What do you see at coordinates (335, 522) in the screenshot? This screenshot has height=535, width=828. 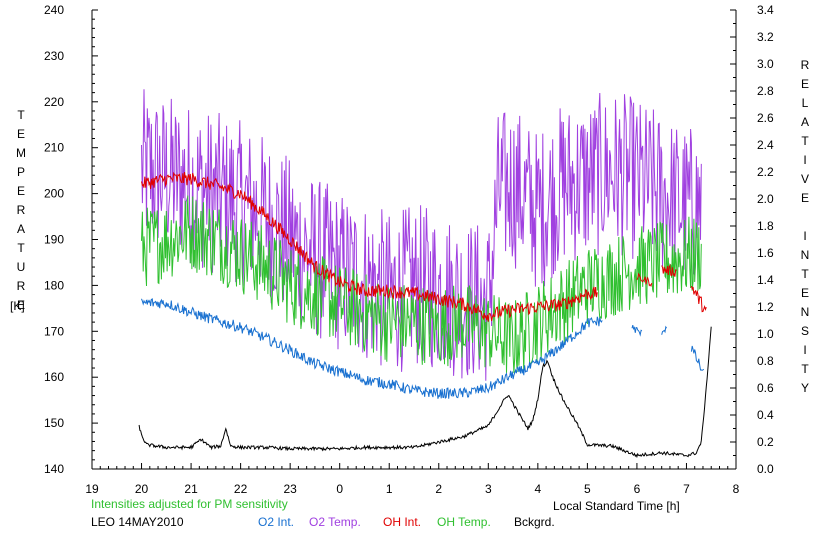 I see `legend-o2-temp: O2 Temp.` at bounding box center [335, 522].